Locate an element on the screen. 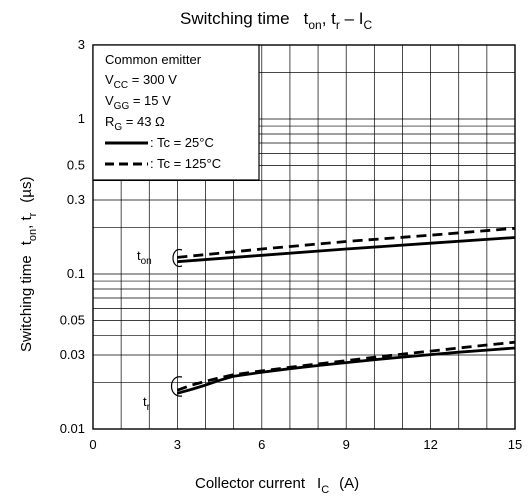 The width and height of the screenshot is (530, 501). chart-title: Switching time ton, tr – IC is located at coordinates (276, 20).